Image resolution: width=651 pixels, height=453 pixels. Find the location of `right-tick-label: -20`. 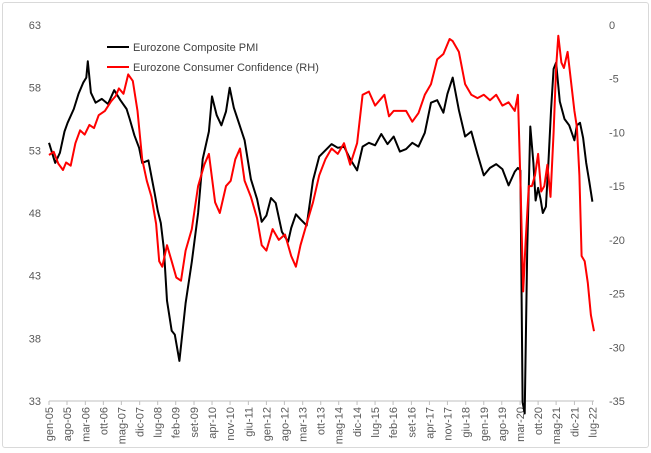

right-tick-label: -20 is located at coordinates (617, 241).